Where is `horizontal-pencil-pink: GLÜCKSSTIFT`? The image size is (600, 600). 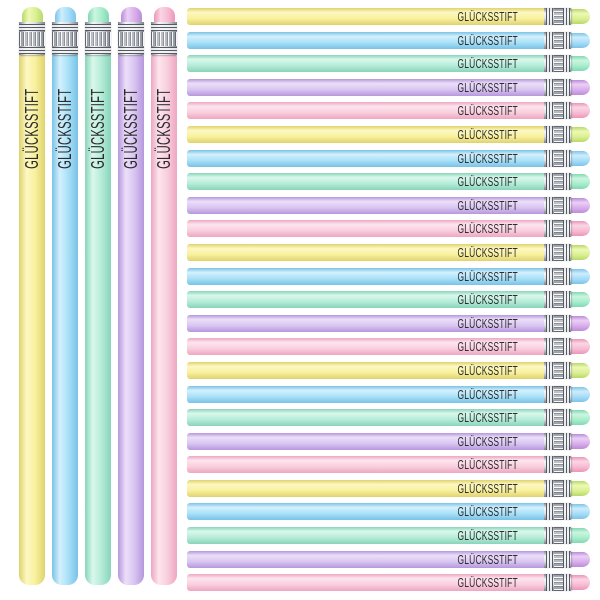 horizontal-pencil-pink: GLÜCKSSTIFT is located at coordinates (388, 465).